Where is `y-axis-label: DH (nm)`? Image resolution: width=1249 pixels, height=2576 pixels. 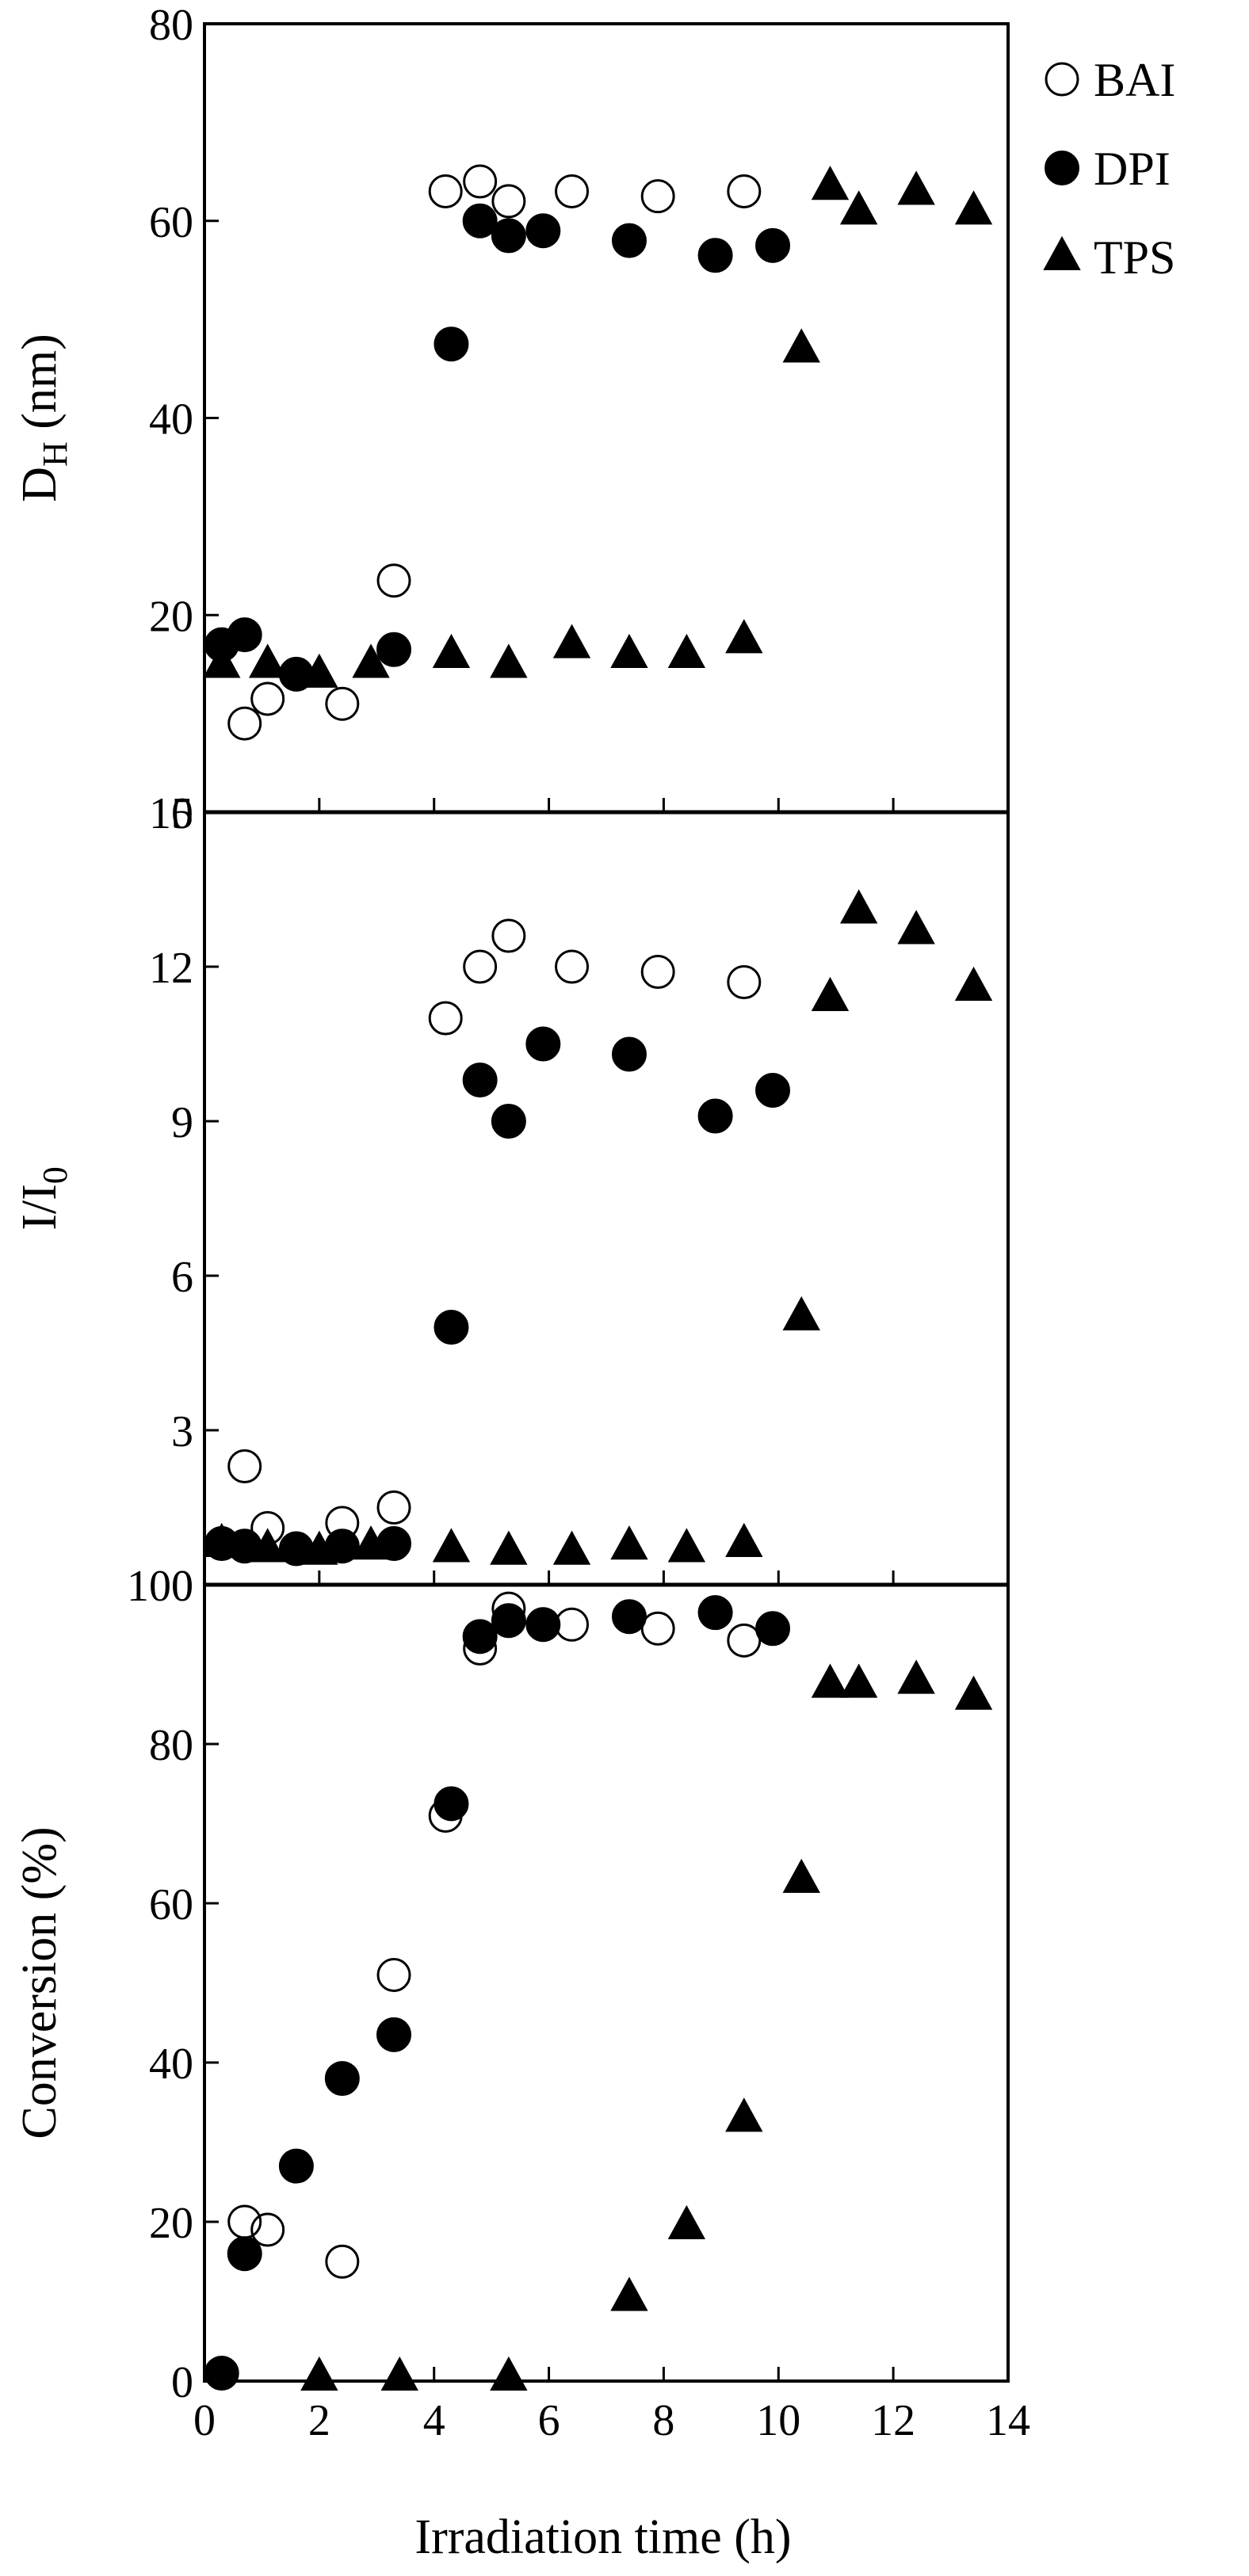
y-axis-label: DH (nm) is located at coordinates (43, 418).